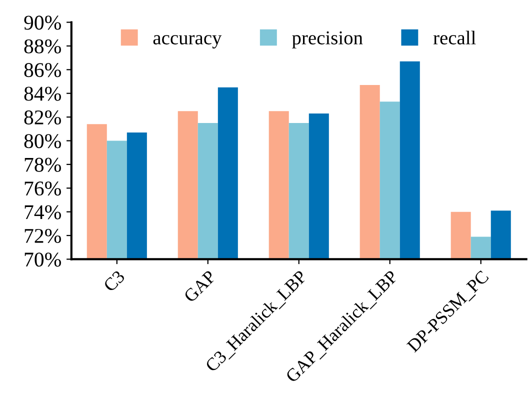  What do you see at coordinates (454, 37) in the screenshot?
I see `legend-label: recall` at bounding box center [454, 37].